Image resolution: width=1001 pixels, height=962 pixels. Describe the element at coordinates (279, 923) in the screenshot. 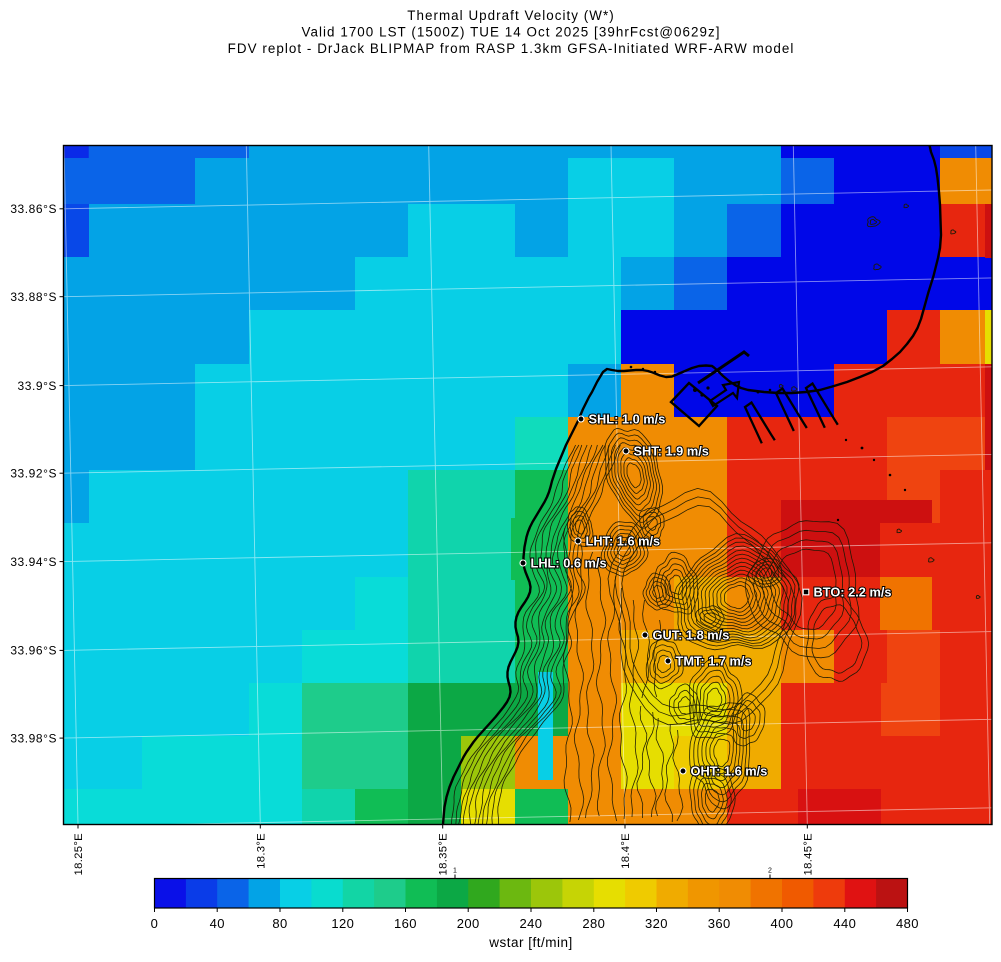

I see `svg-text: 80` at that location.